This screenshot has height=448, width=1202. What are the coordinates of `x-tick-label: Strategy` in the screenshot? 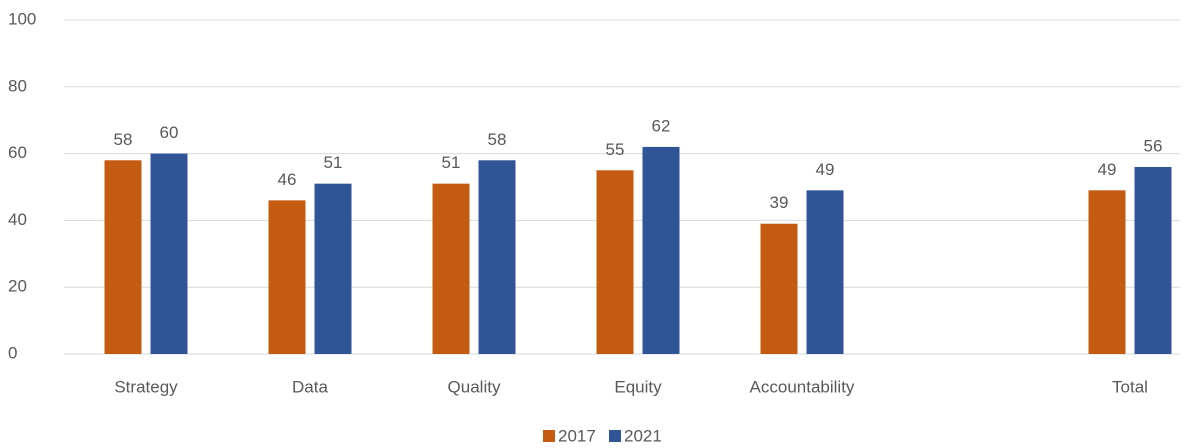 It's located at (146, 386).